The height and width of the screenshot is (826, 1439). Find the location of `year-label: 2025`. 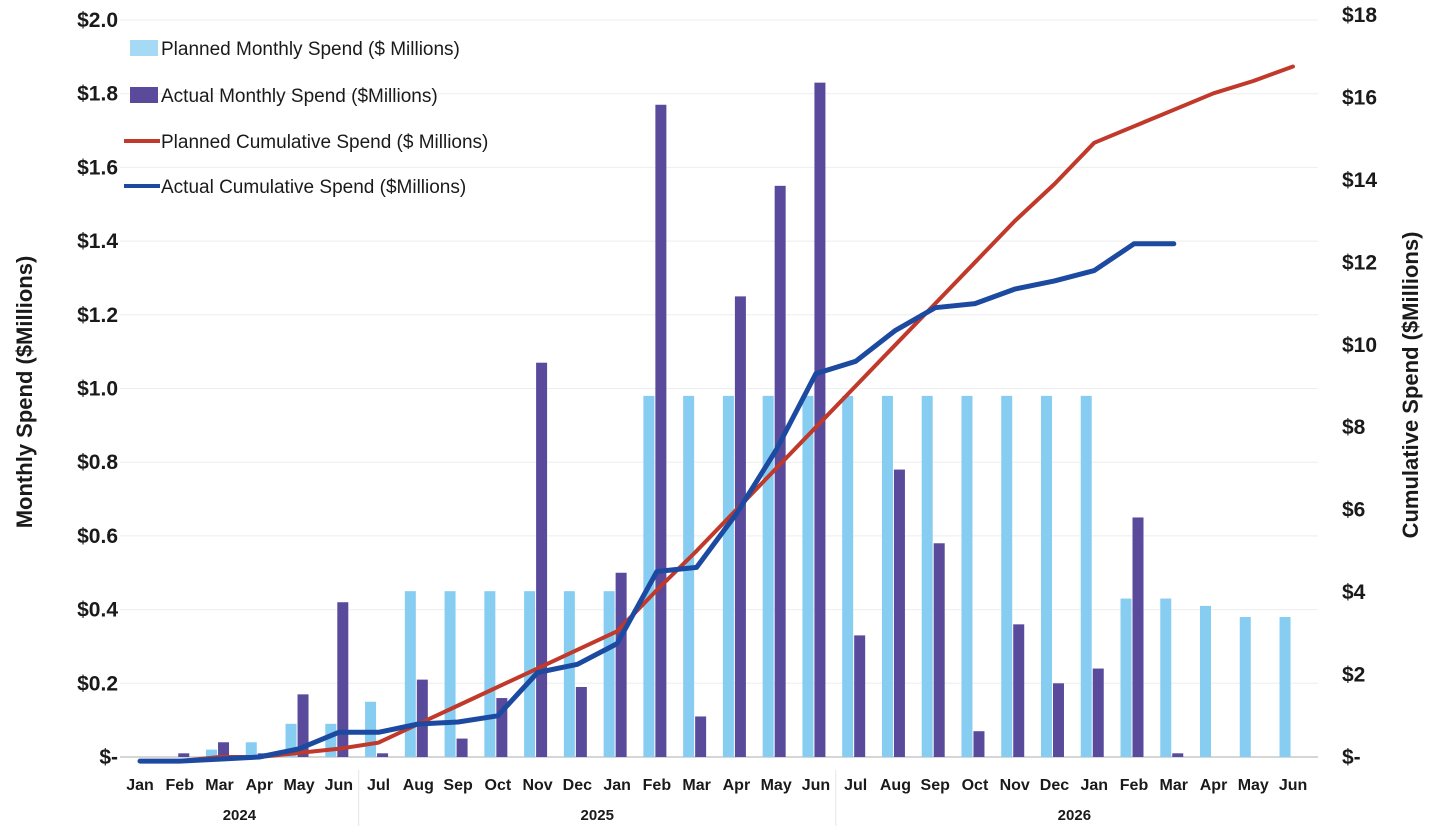

year-label: 2025 is located at coordinates (597, 815).